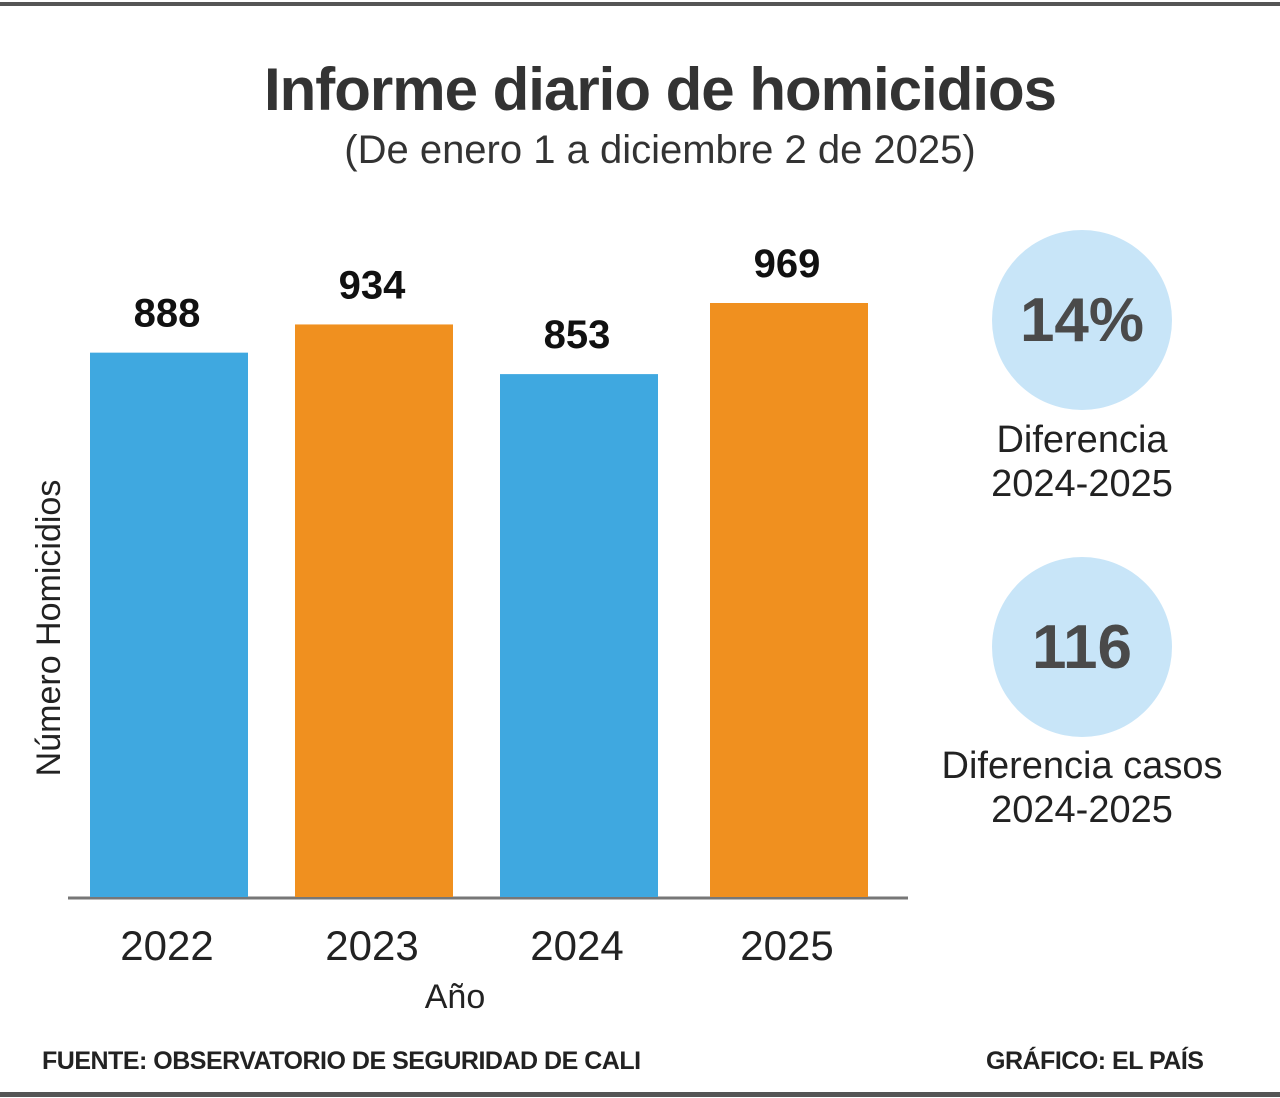 The width and height of the screenshot is (1280, 1098). What do you see at coordinates (1082, 462) in the screenshot?
I see `stat-label-percent: Diferencia 2024-2025` at bounding box center [1082, 462].